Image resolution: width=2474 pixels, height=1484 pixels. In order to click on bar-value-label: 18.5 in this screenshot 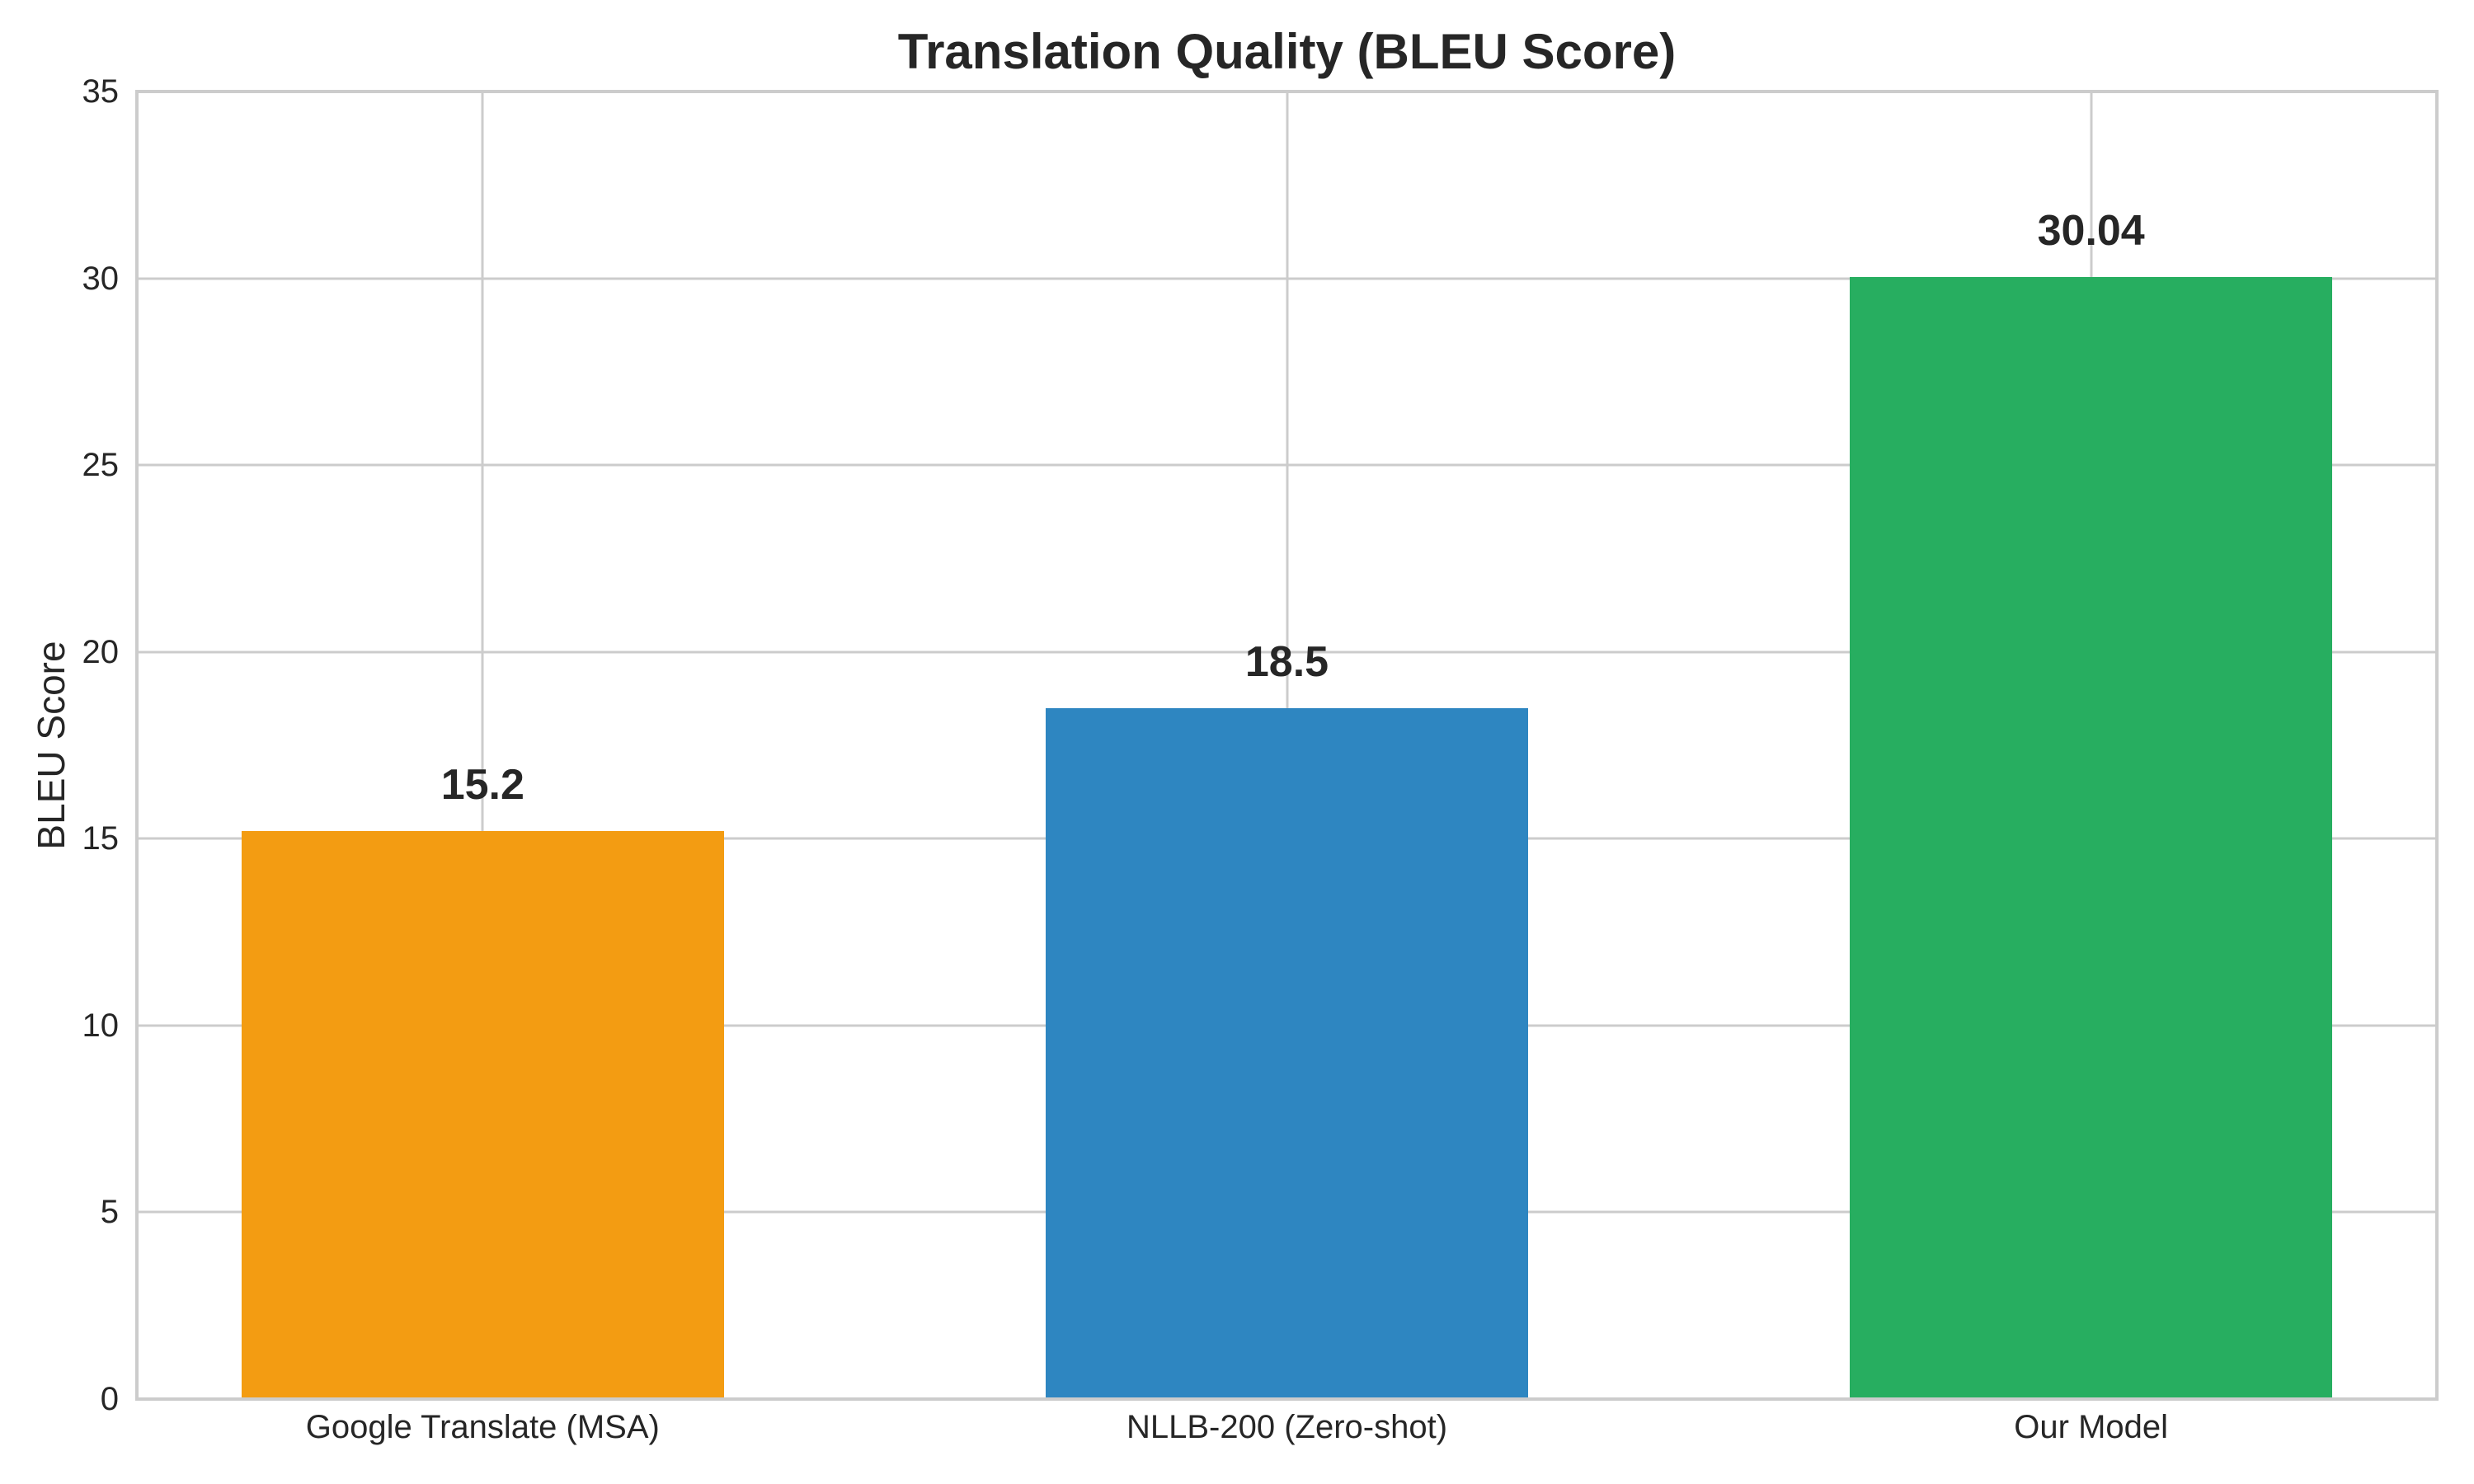, I will do `click(1286, 661)`.